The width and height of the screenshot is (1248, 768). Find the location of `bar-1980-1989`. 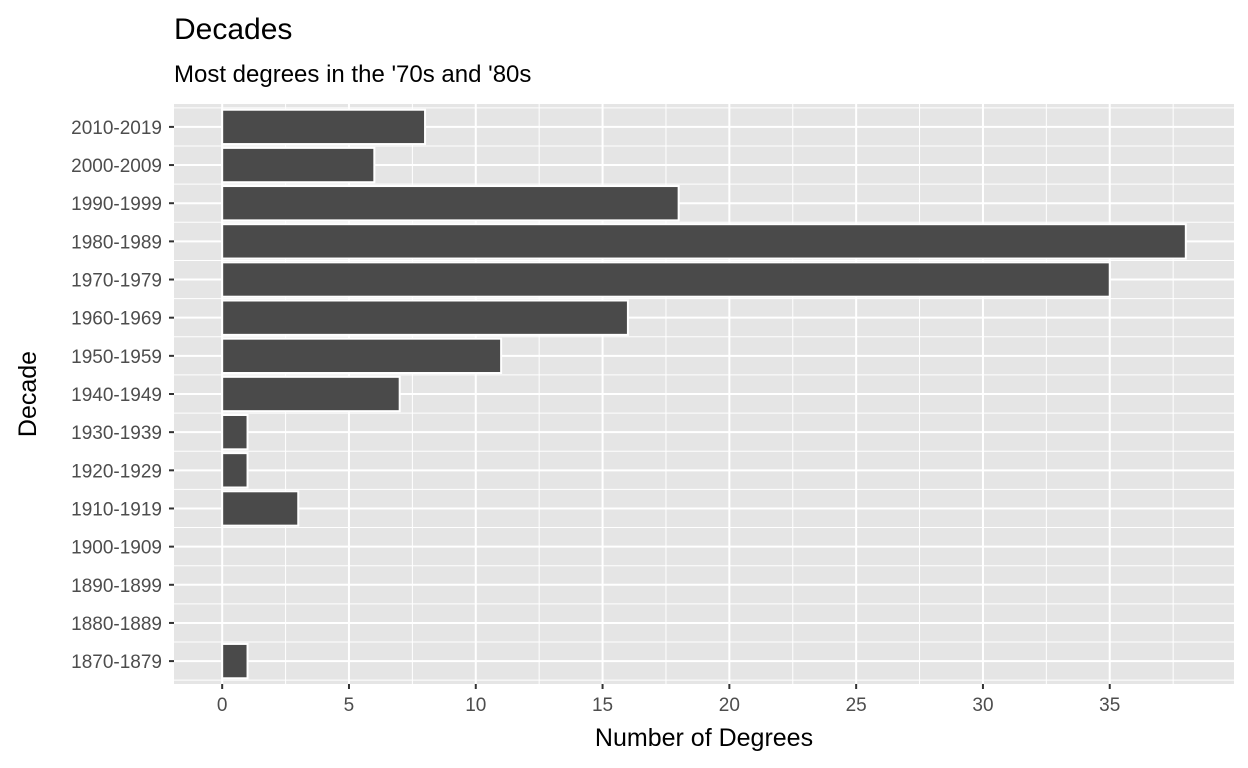

bar-1980-1989 is located at coordinates (704, 241).